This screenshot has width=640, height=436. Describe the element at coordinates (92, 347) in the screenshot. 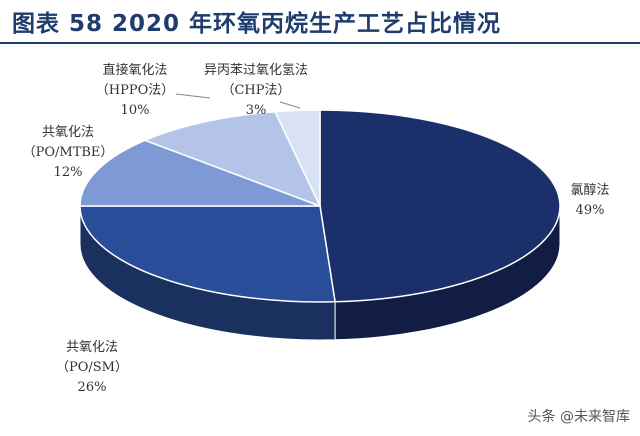

I see `slice-name-1: 共氧化法` at that location.